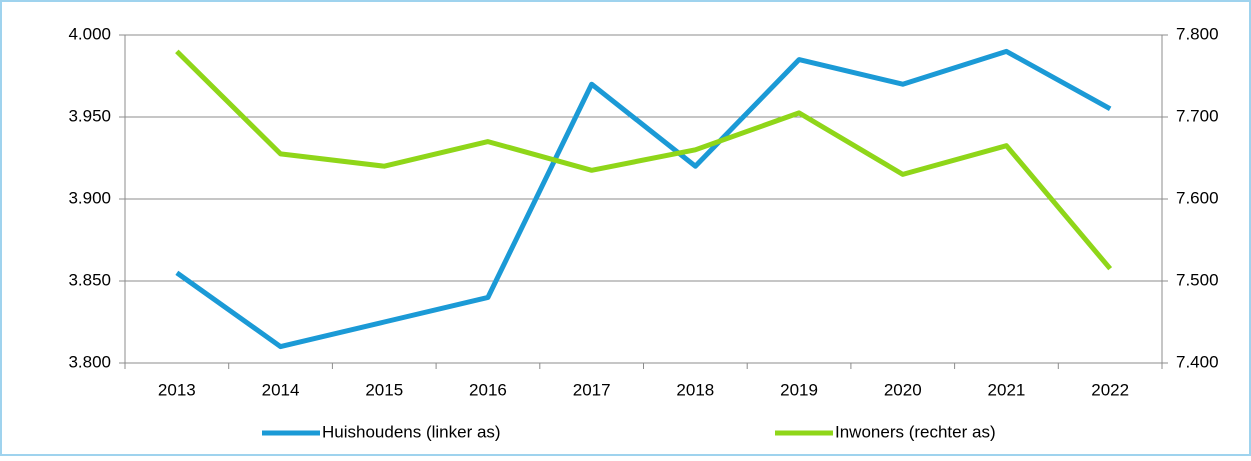 This screenshot has height=461, width=1251. Describe the element at coordinates (1197, 115) in the screenshot. I see `y2-tick-label: 7.700` at that location.